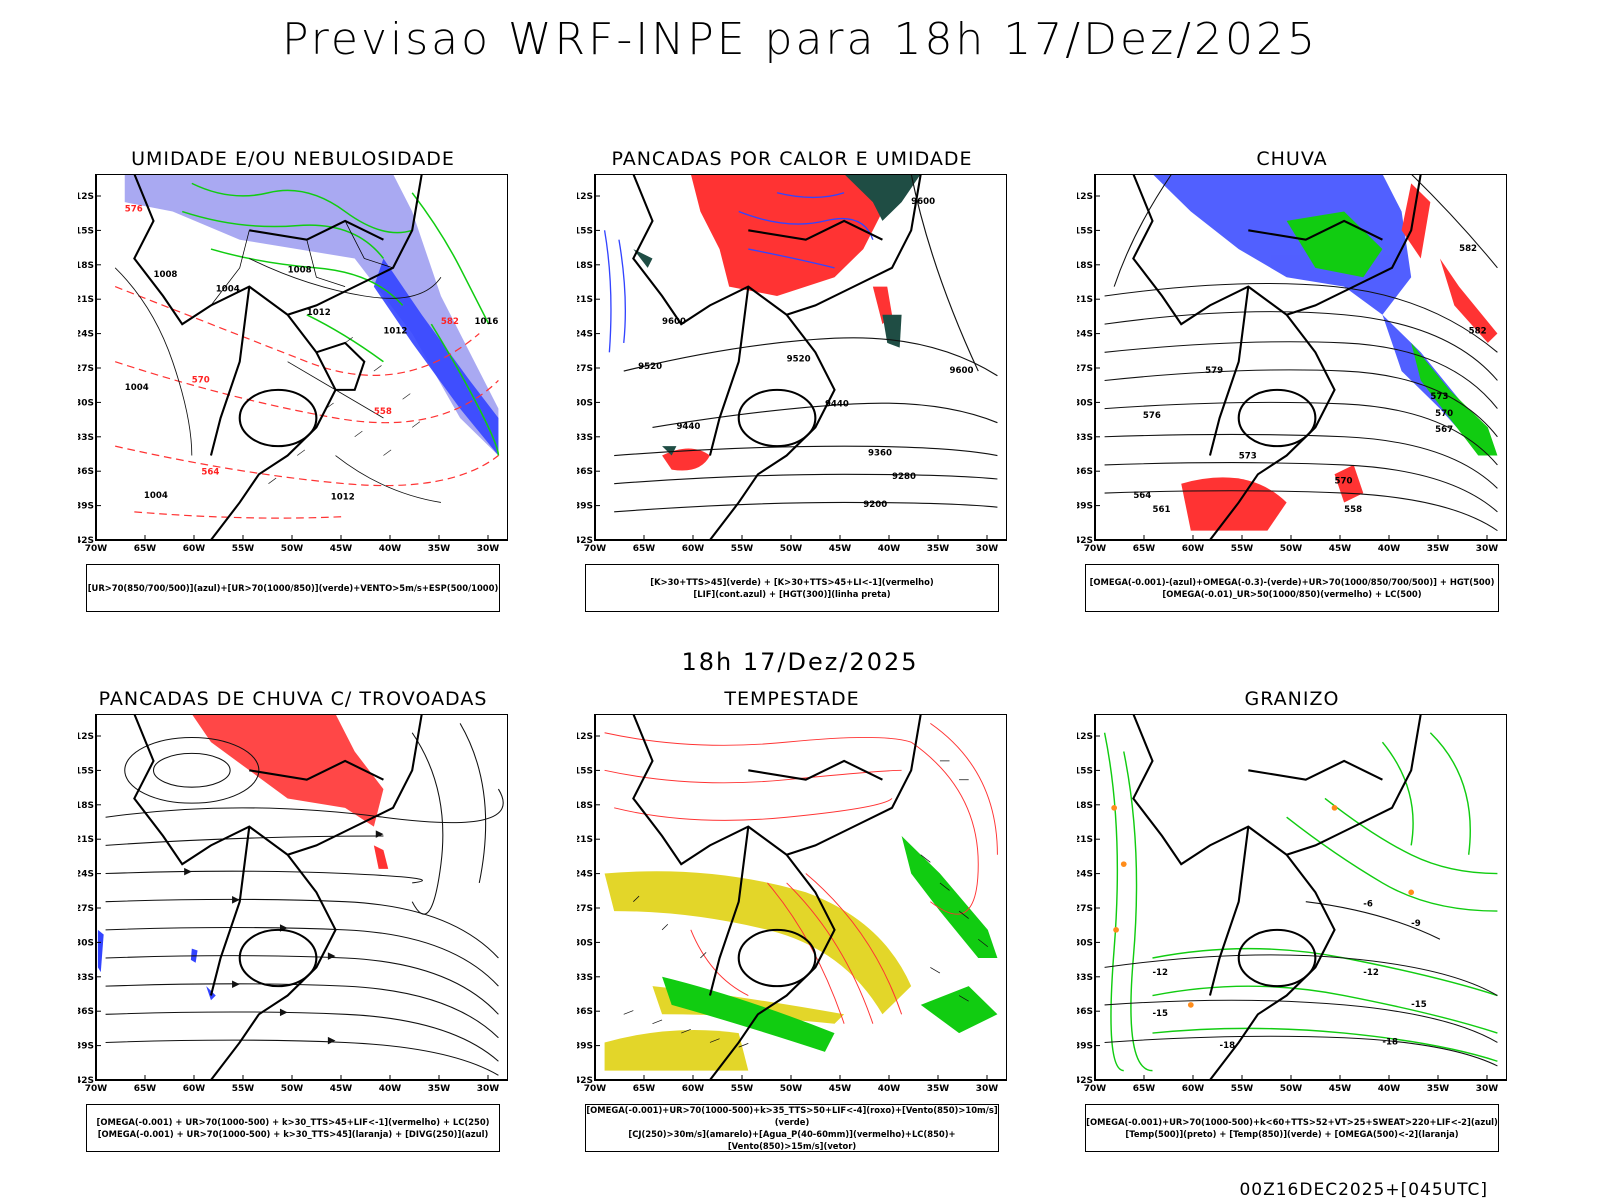 This screenshot has height=1200, width=1600. What do you see at coordinates (1289, 975) in the screenshot?
I see `contour-labels: -12 -15 -18 -12 -15 -18 -6 -9` at bounding box center [1289, 975].